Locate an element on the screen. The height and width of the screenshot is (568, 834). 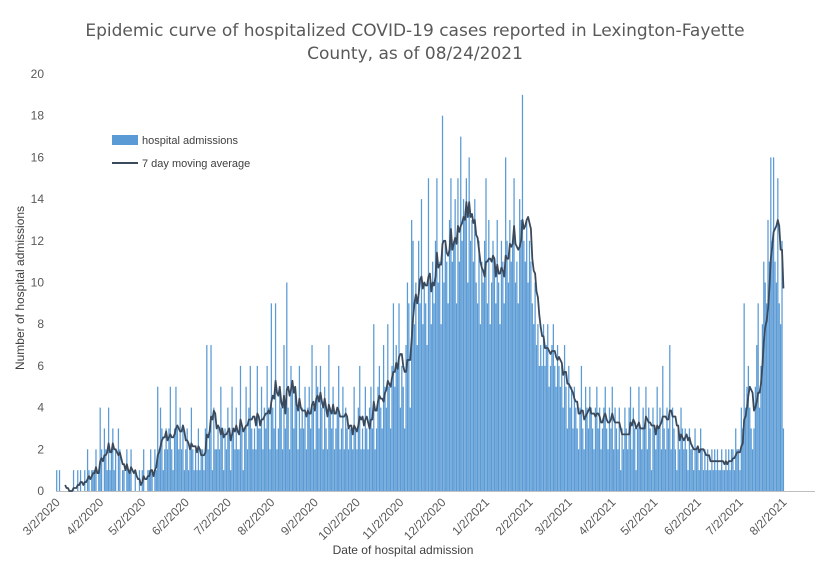
x-tick-label: 6/2/2020 is located at coordinates (170, 516).